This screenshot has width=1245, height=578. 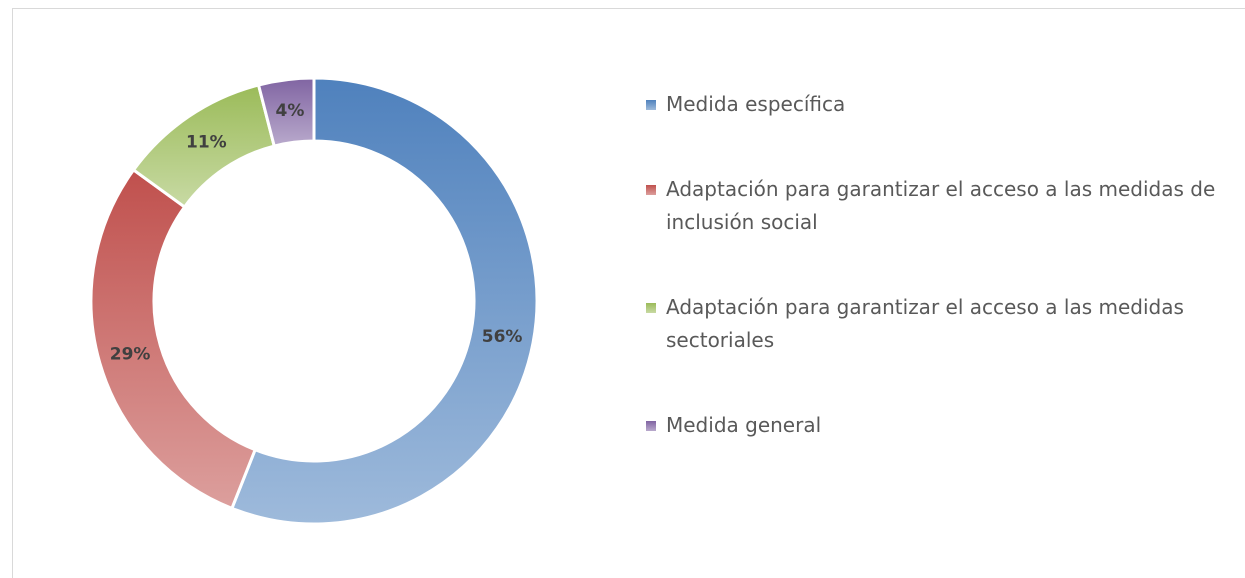 I want to click on legend-label: Medida general, so click(x=744, y=425).